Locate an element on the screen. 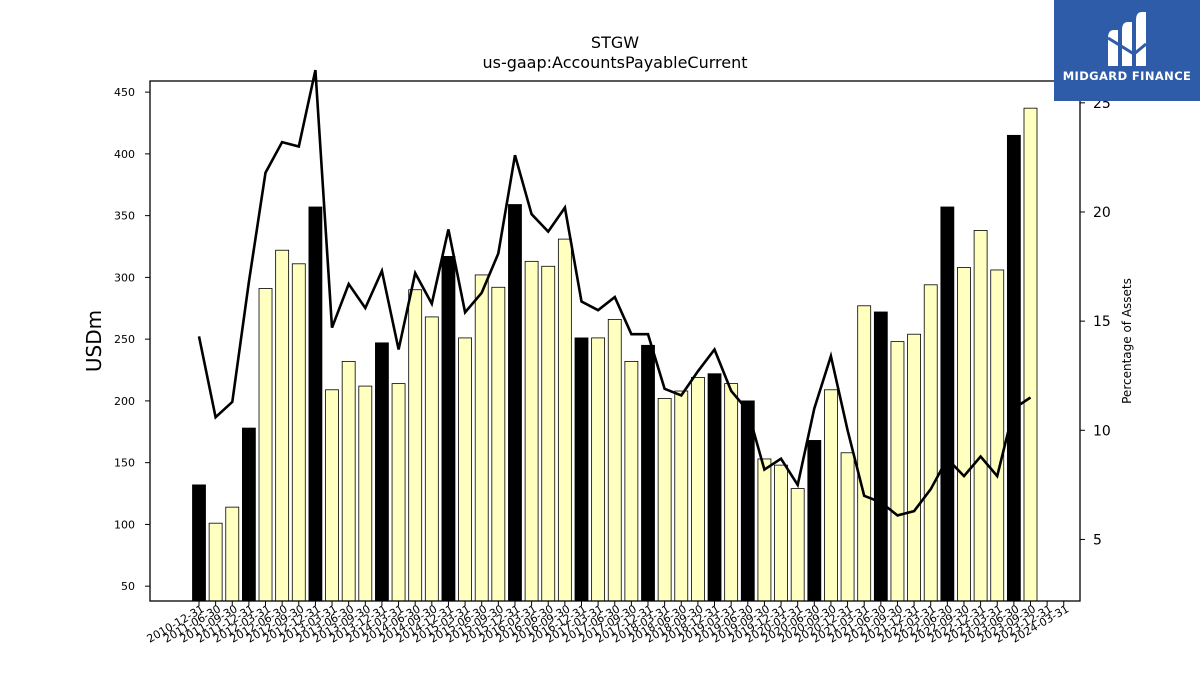  y-axis-label: USDm is located at coordinates (94, 341).